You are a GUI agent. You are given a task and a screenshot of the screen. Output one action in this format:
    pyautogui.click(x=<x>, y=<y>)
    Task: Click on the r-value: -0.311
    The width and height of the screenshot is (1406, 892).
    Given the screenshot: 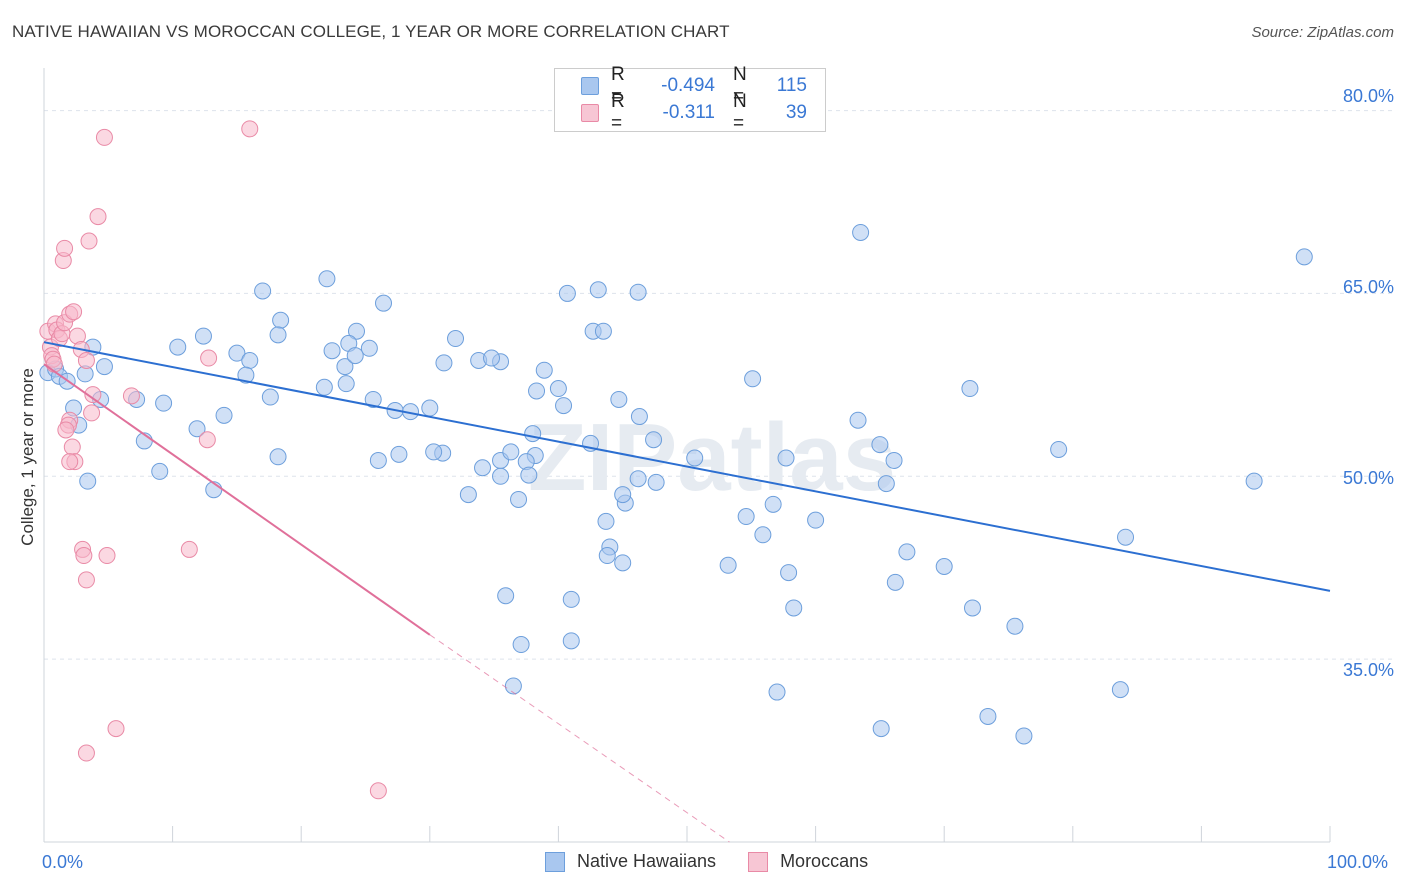 What is the action you would take?
    pyautogui.click(x=688, y=112)
    